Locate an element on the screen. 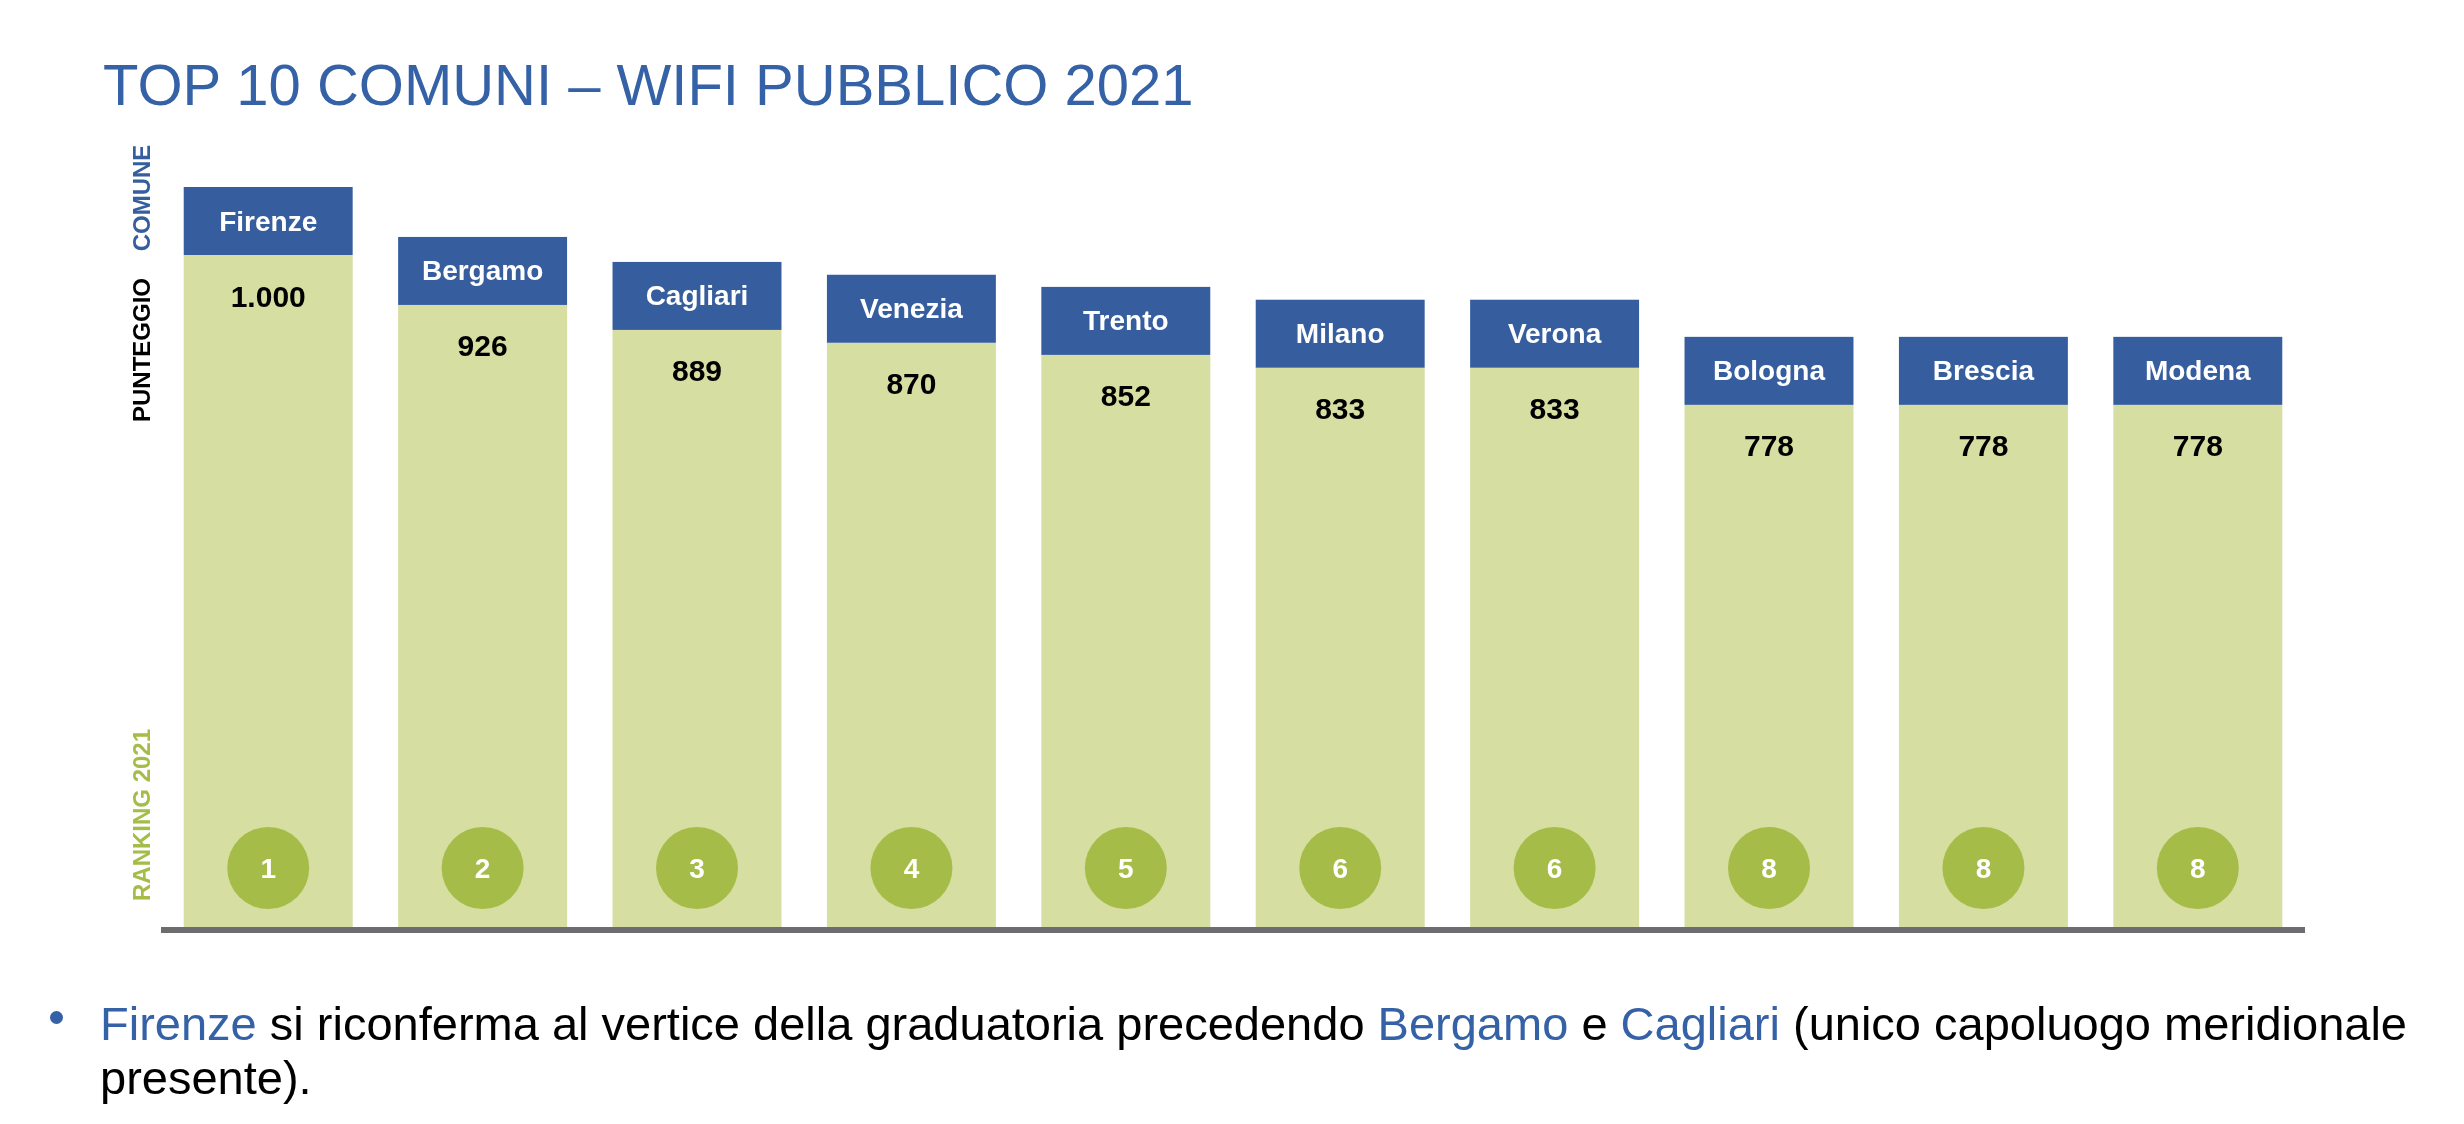 The height and width of the screenshot is (1124, 2464). x-tick-label: Firenze is located at coordinates (268, 221).